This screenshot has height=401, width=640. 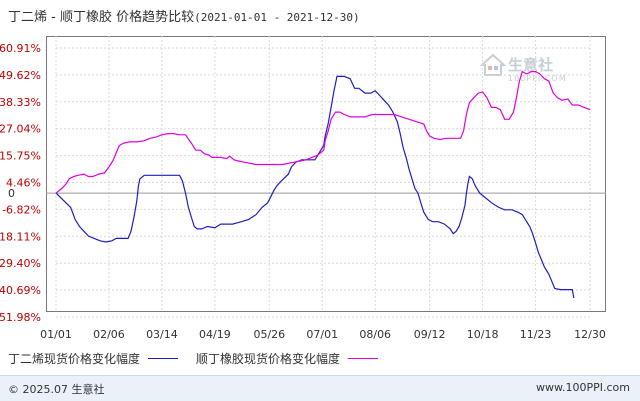 What do you see at coordinates (23, 183) in the screenshot?
I see `y-tick-label: 4.46%` at bounding box center [23, 183].